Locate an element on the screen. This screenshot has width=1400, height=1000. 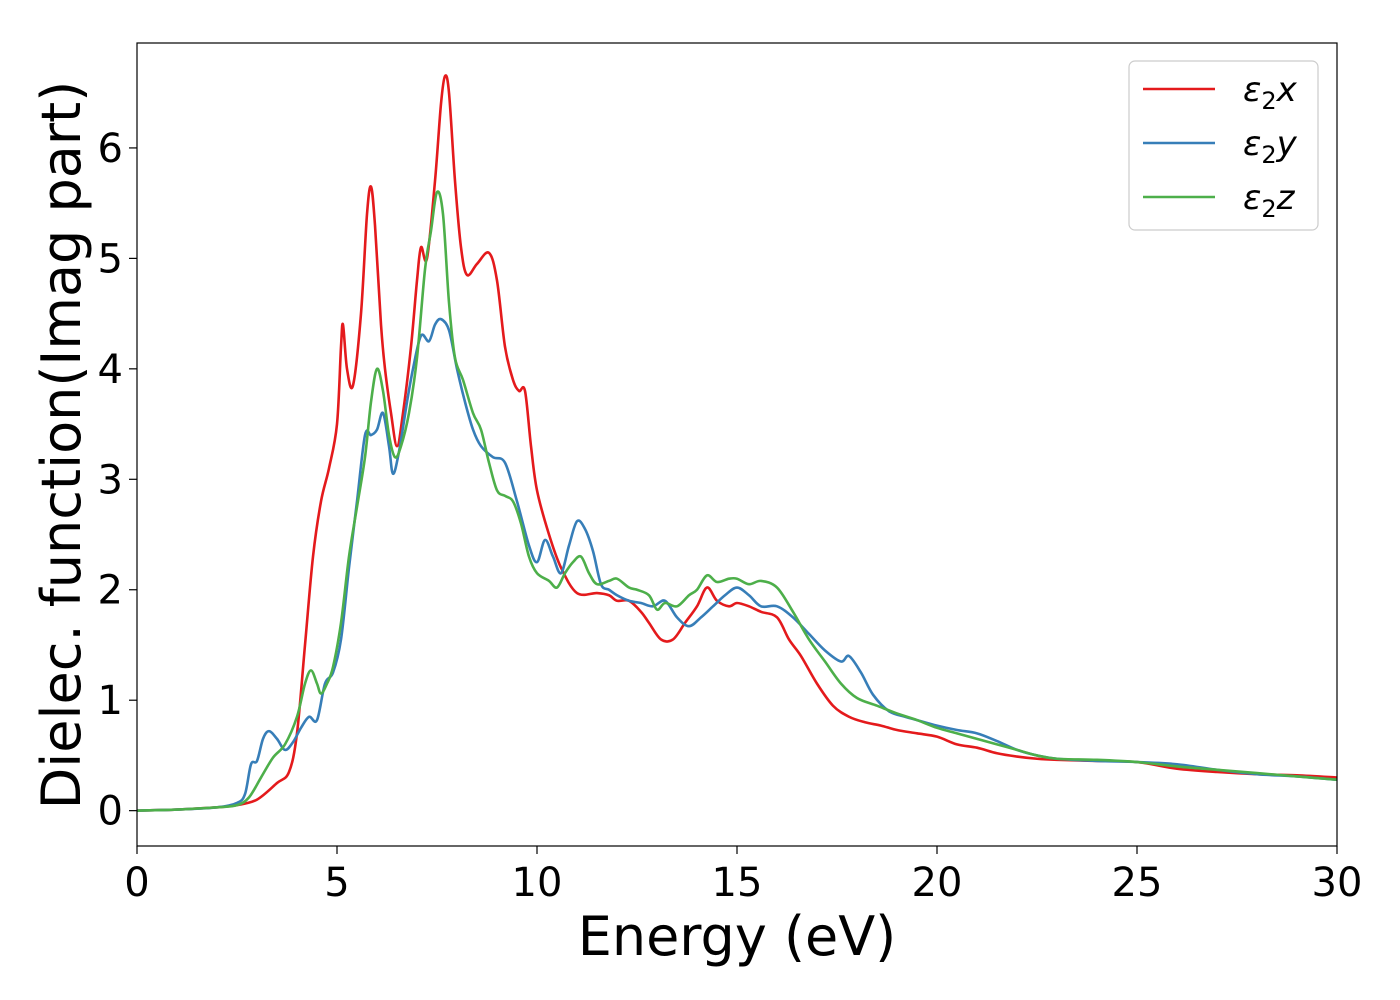
y-axis: 0 1 2 3 4 5 6 is located at coordinates (117, 480).